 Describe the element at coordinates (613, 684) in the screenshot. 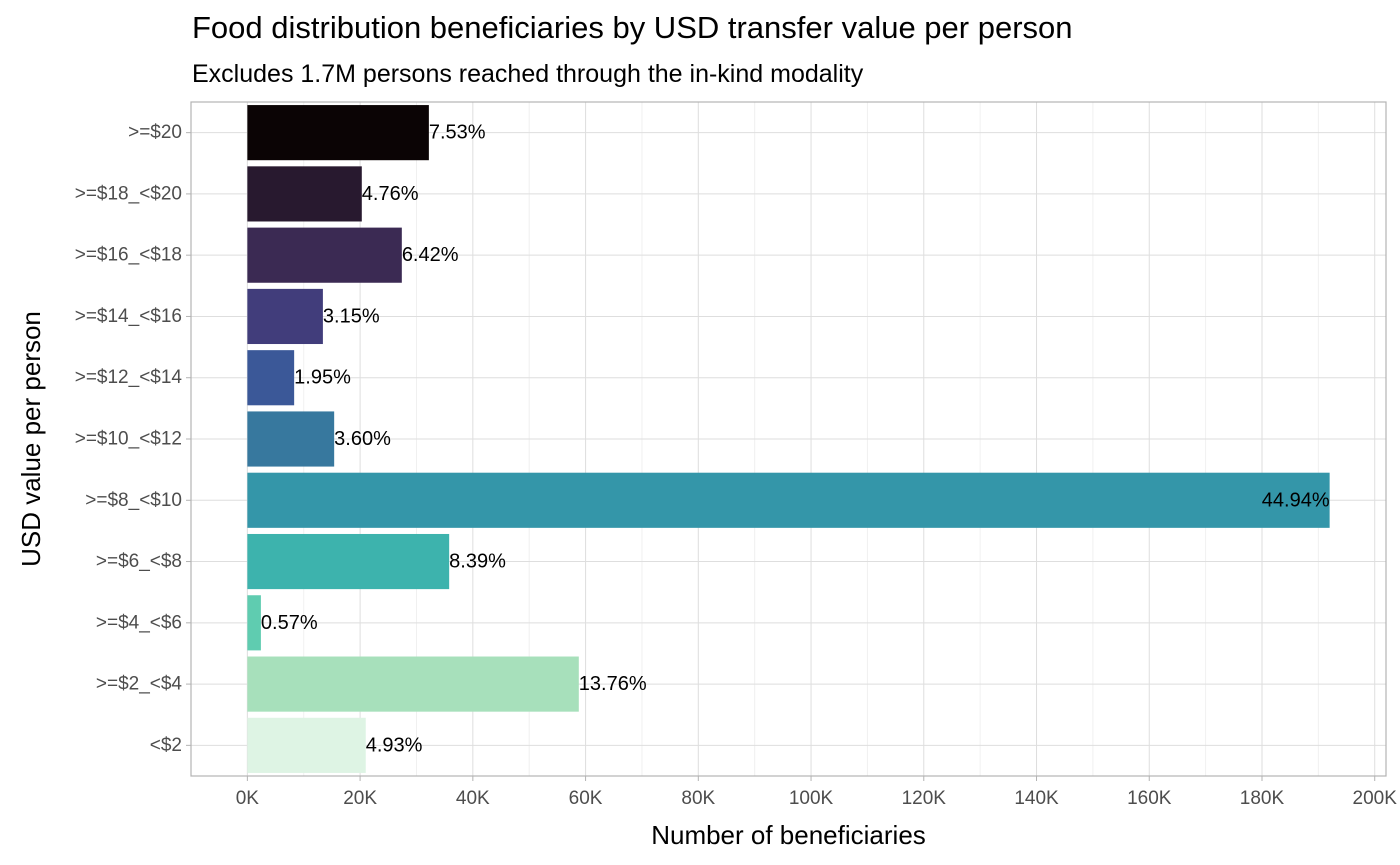

I see `data-label: 13.76%` at that location.